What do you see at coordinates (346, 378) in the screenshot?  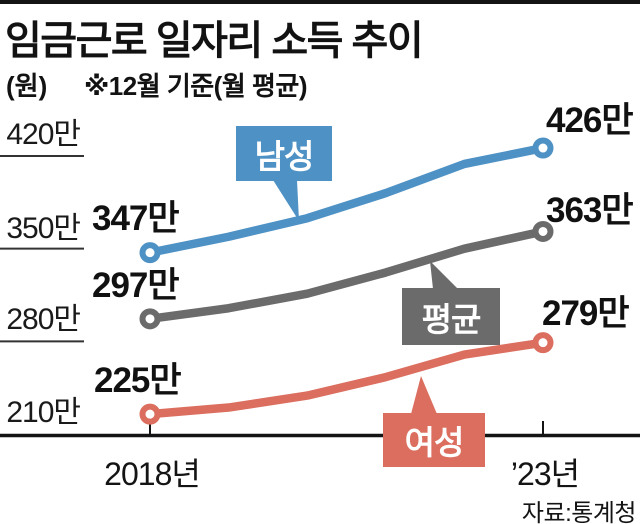 I see `line-female` at bounding box center [346, 378].